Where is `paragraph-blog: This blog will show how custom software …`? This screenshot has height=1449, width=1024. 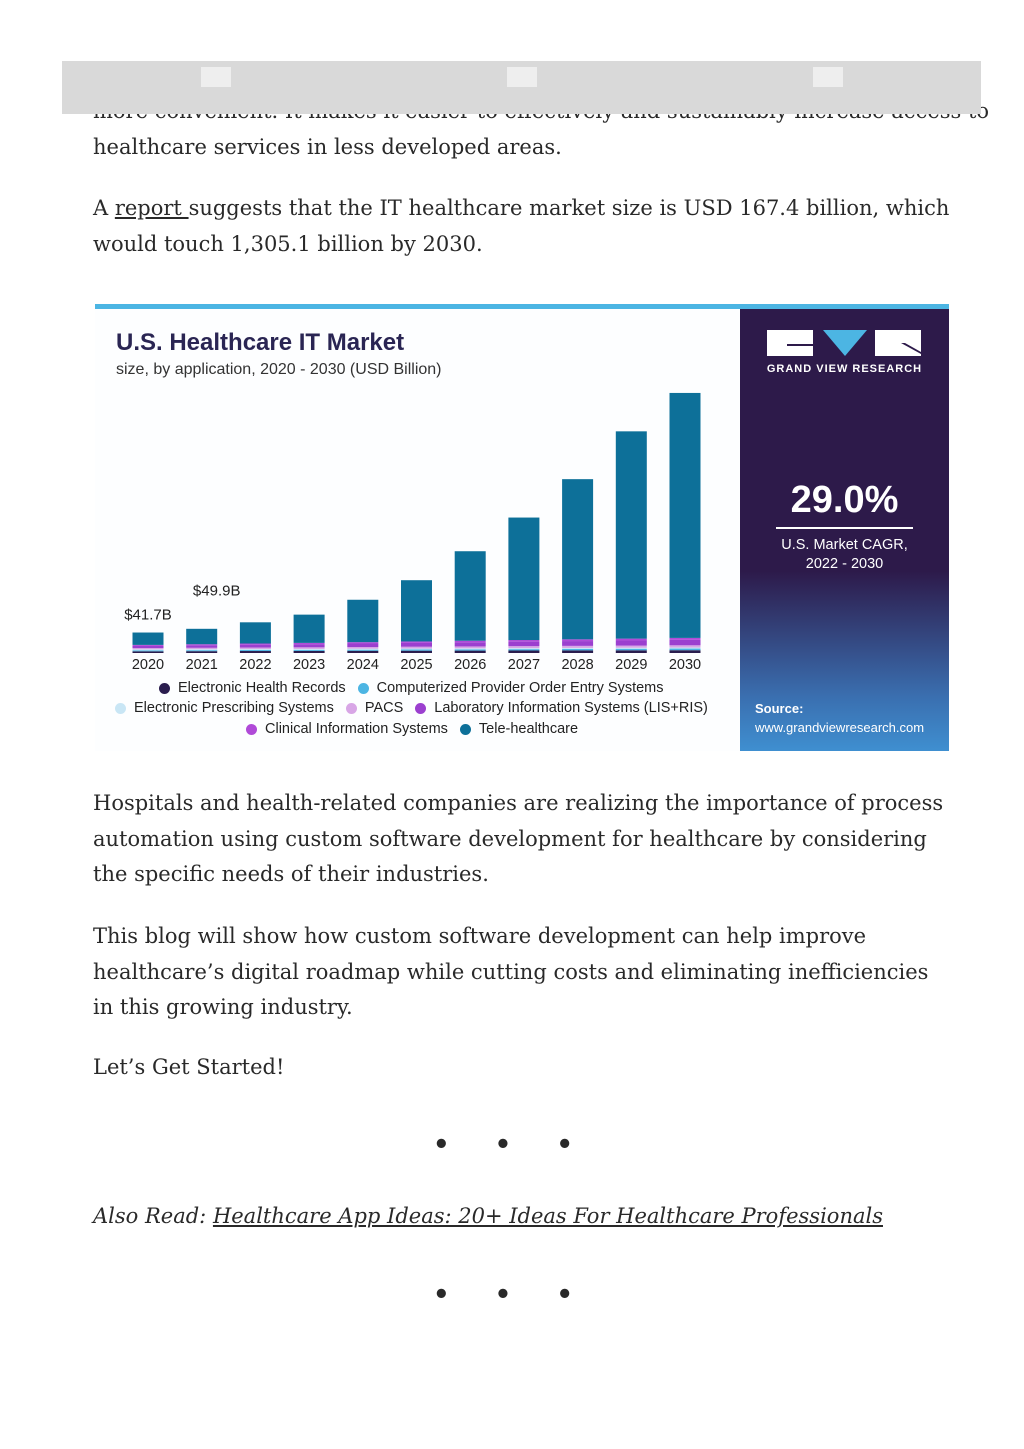 paragraph-blog: This blog will show how custom software … is located at coordinates (511, 971).